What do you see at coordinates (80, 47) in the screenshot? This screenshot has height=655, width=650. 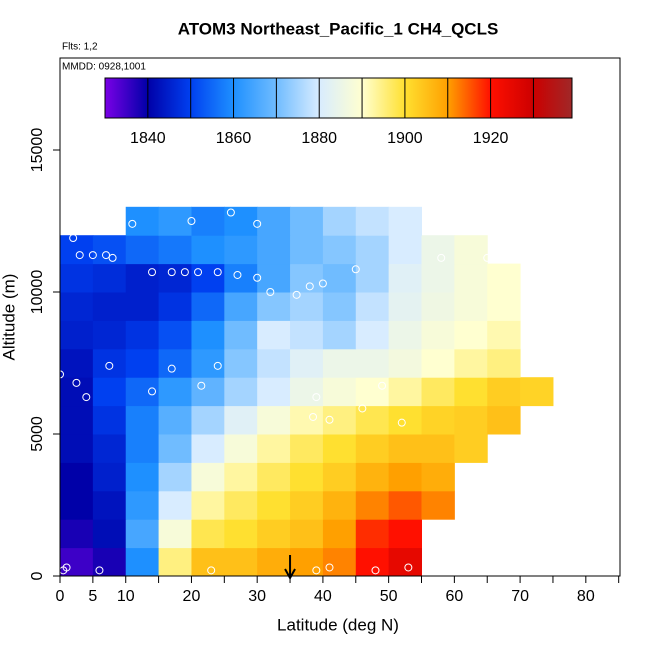 I see `annotation: Flts: 1,2` at bounding box center [80, 47].